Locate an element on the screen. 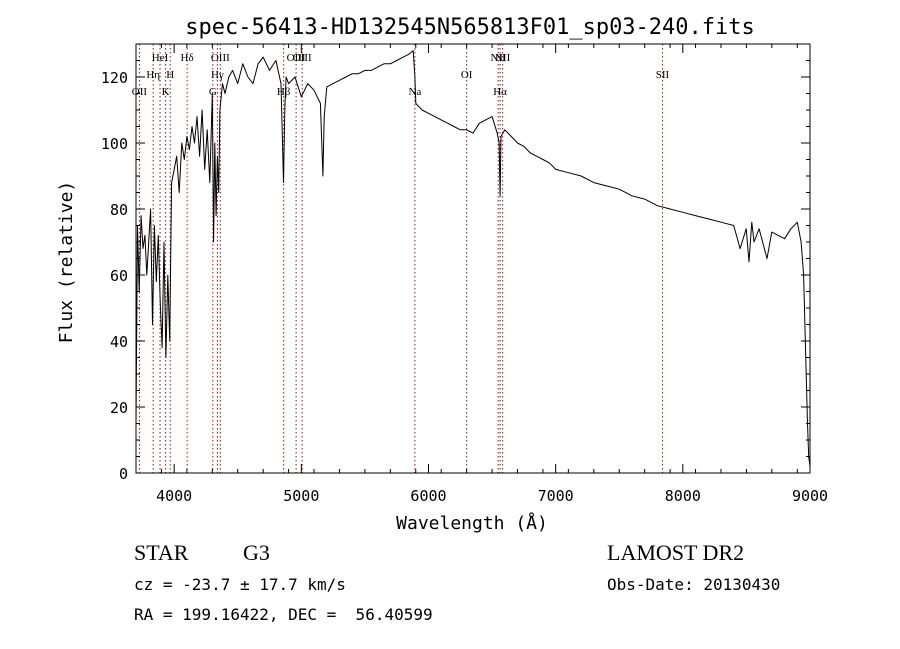 The image size is (900, 649). redshift-text: cz = -23.7 ± 17.7 km/s is located at coordinates (240, 584).